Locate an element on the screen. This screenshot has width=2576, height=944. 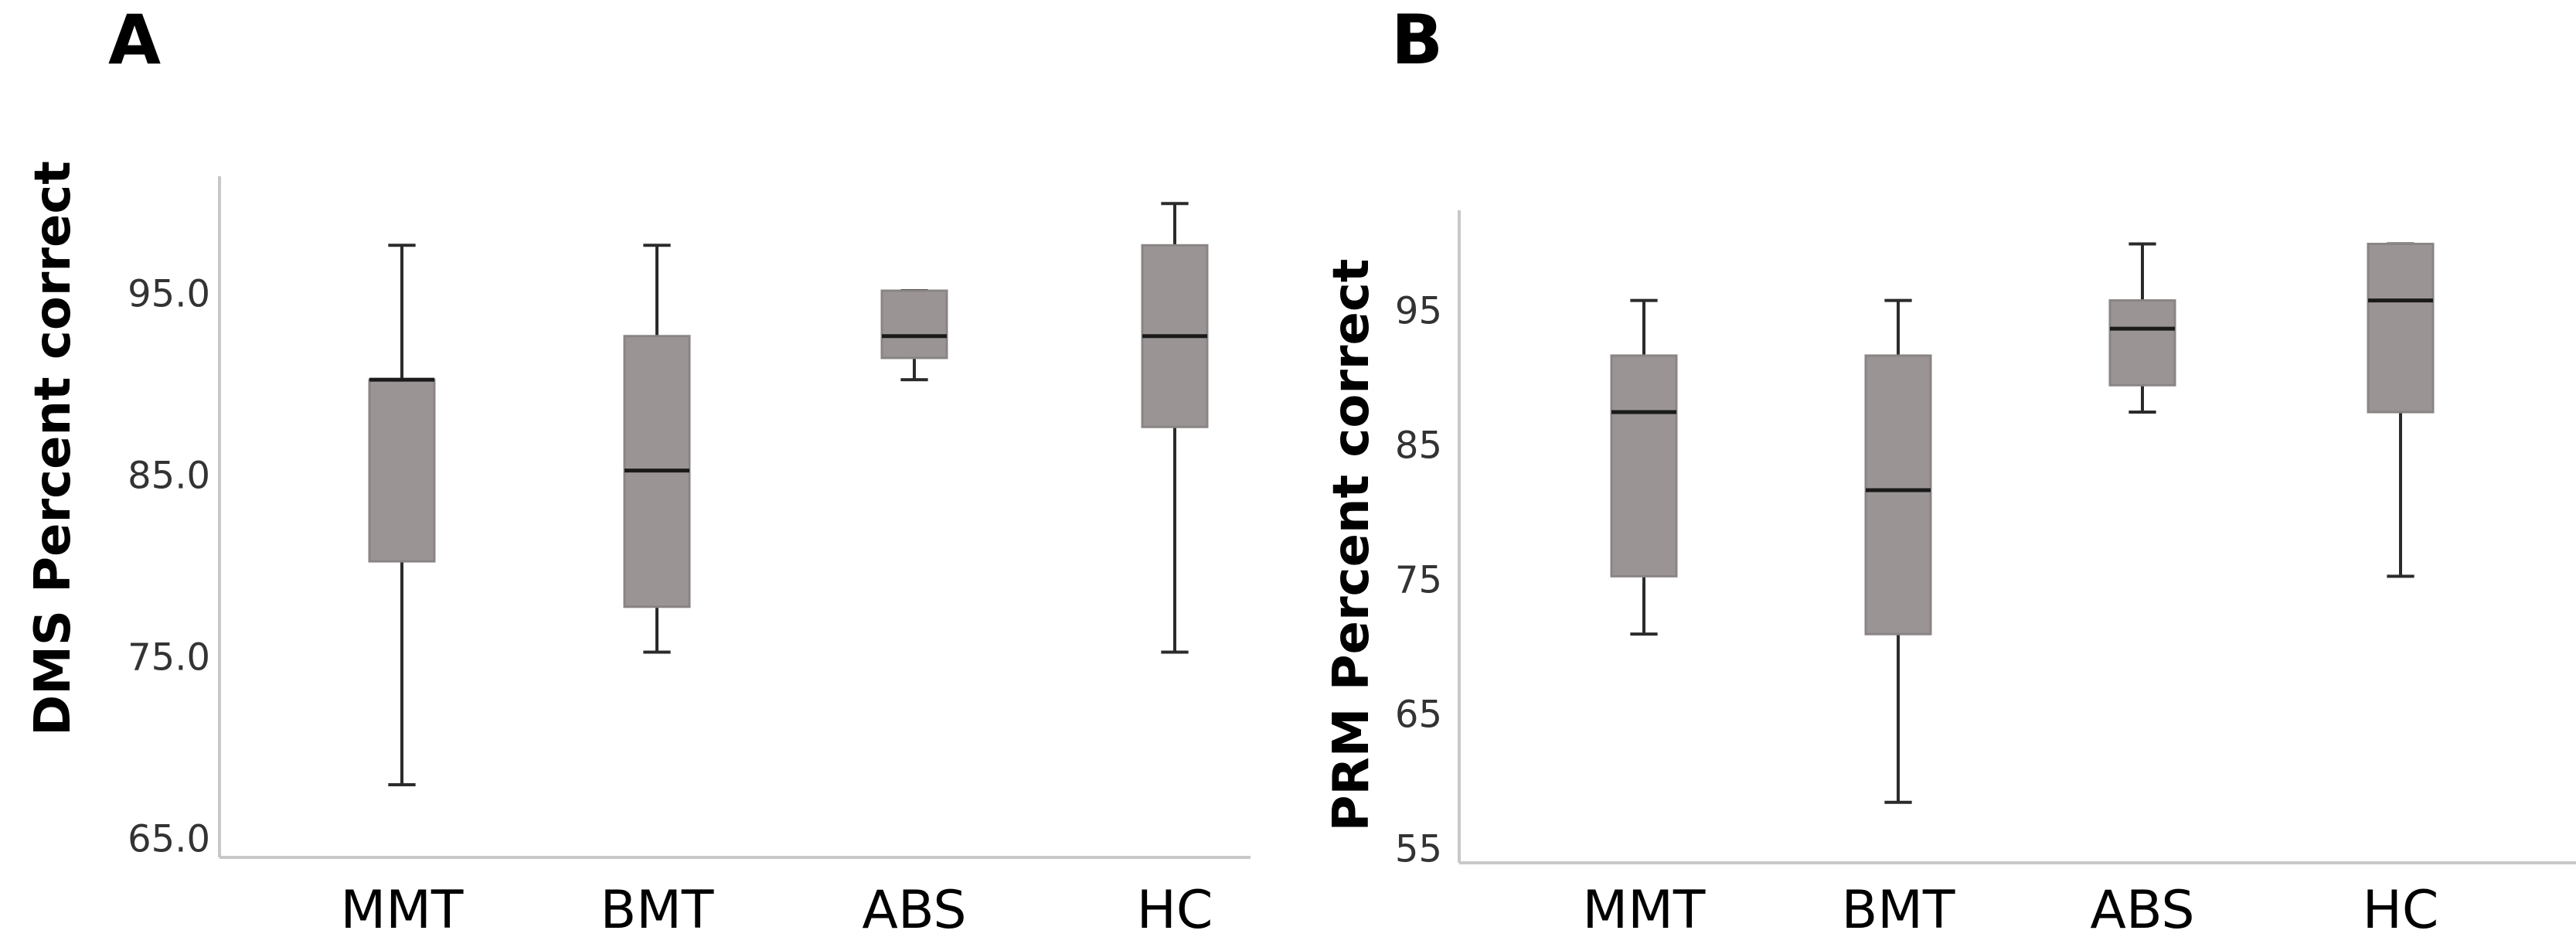
y-tick-label: 65 is located at coordinates (1418, 715).